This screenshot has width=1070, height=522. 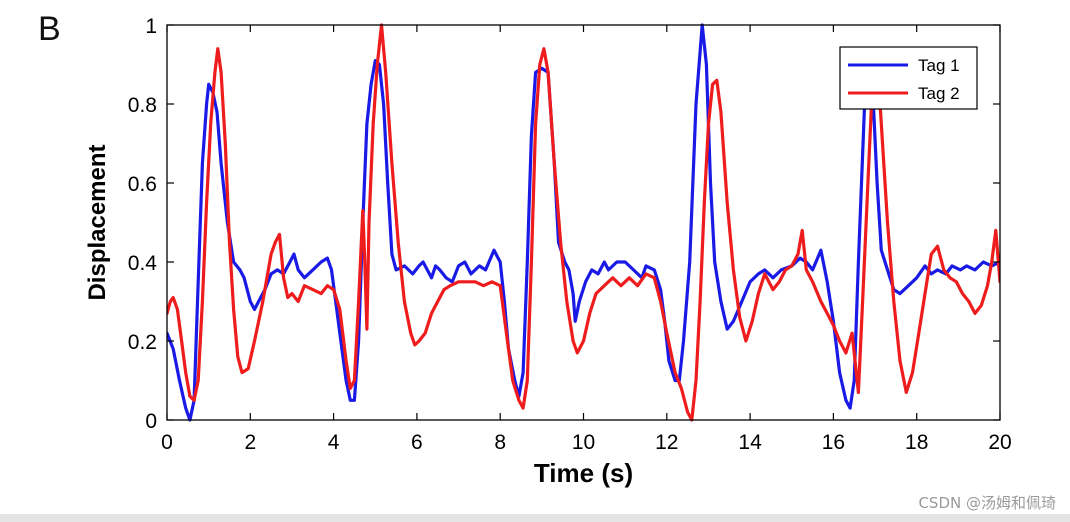 I want to click on x-tick-label: 8, so click(x=500, y=442).